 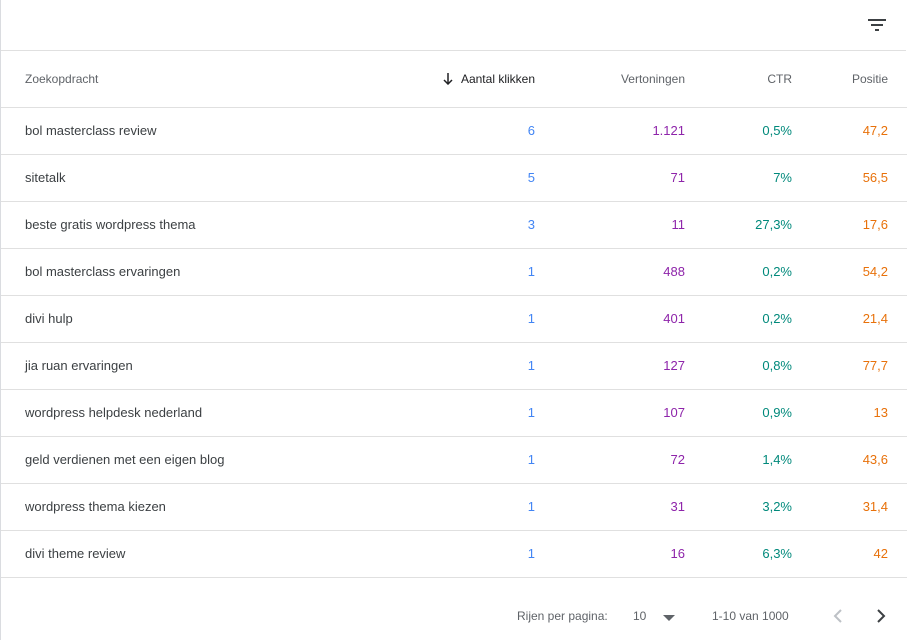 What do you see at coordinates (677, 506) in the screenshot?
I see `cell-impressions: 31` at bounding box center [677, 506].